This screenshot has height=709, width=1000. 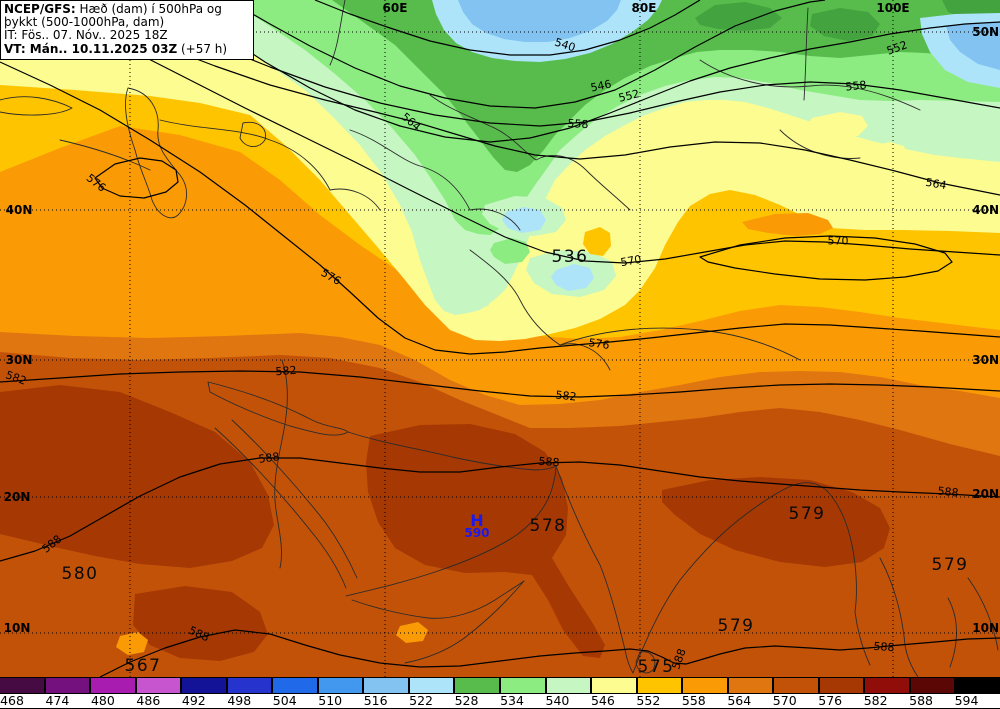 What do you see at coordinates (284, 700) in the screenshot?
I see `colorbar-value: 504` at bounding box center [284, 700].